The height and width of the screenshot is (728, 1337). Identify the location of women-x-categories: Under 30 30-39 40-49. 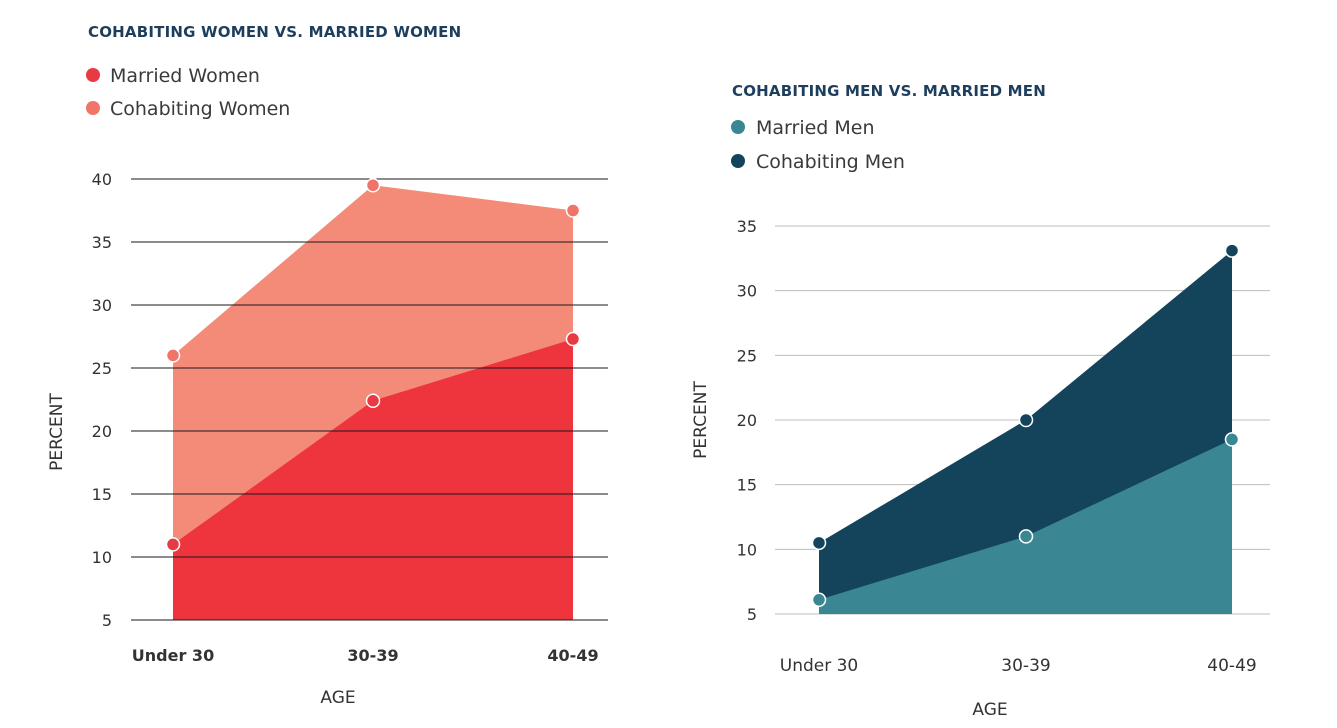
(365, 655).